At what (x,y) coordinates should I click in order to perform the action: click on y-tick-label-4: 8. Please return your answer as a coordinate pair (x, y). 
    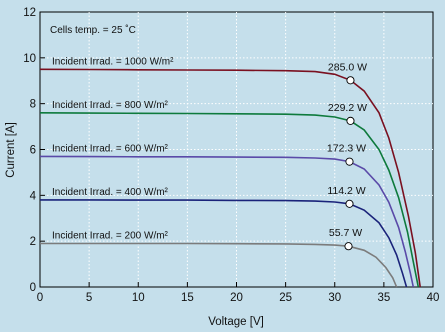
    Looking at the image, I should click on (33, 105).